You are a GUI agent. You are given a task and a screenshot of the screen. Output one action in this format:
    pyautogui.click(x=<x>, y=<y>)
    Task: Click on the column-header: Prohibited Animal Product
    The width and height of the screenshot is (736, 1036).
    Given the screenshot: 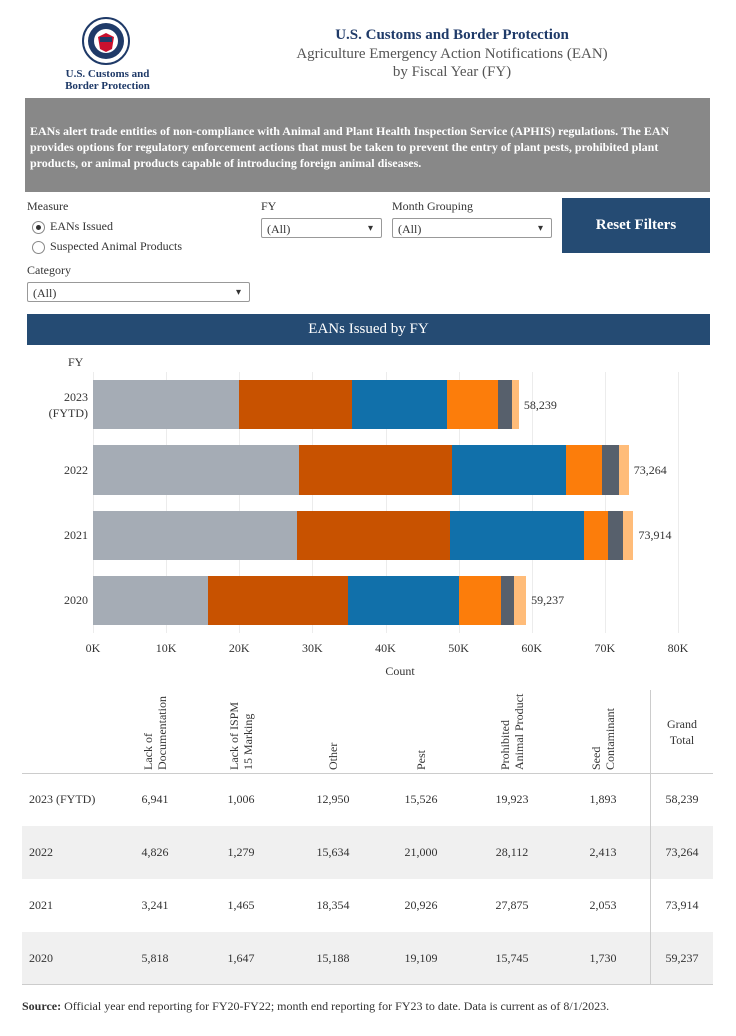 What is the action you would take?
    pyautogui.click(x=512, y=731)
    